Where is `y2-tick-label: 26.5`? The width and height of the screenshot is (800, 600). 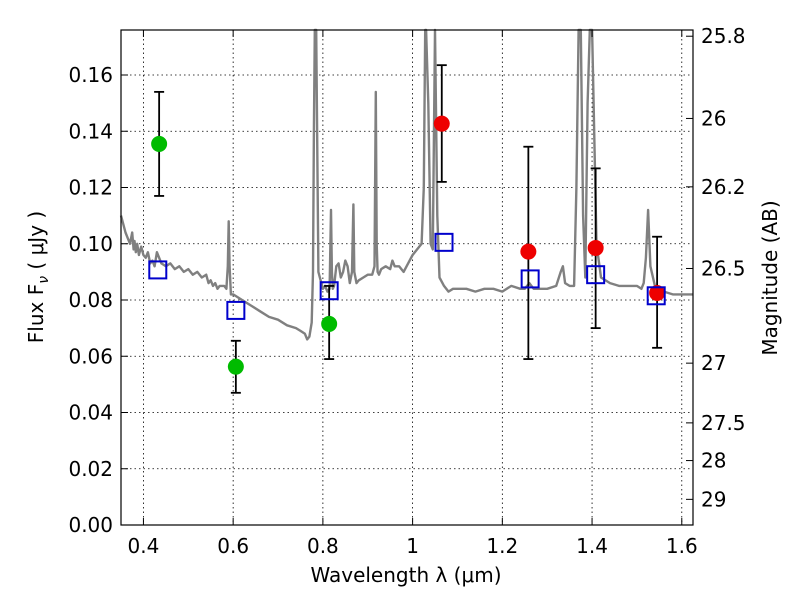
y2-tick-label: 26.5 is located at coordinates (723, 268).